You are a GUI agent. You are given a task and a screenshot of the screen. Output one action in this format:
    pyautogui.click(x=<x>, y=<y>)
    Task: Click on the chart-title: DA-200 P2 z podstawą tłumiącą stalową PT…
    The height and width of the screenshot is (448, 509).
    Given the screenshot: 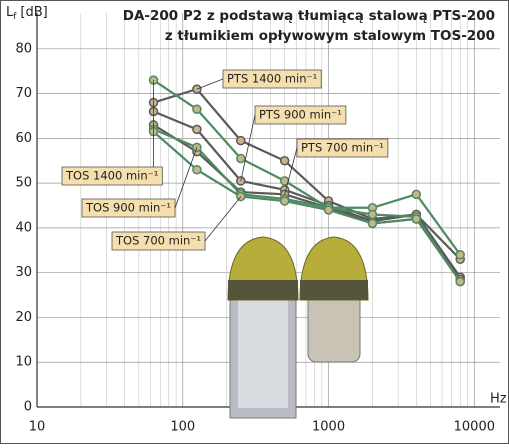 What is the action you would take?
    pyautogui.click(x=309, y=16)
    